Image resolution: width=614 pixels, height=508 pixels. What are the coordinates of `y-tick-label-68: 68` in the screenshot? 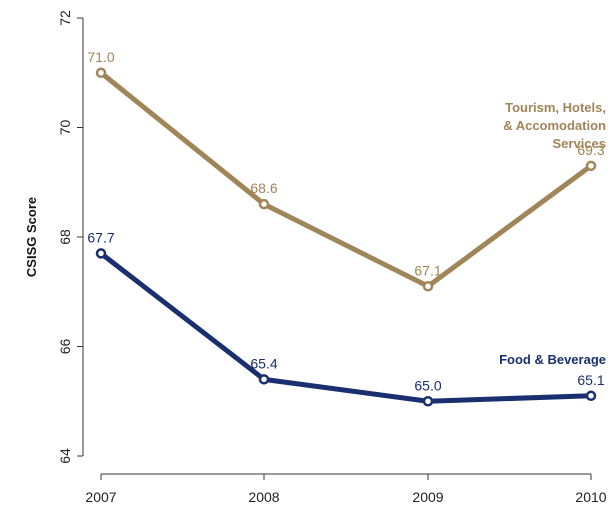 It's located at (65, 237).